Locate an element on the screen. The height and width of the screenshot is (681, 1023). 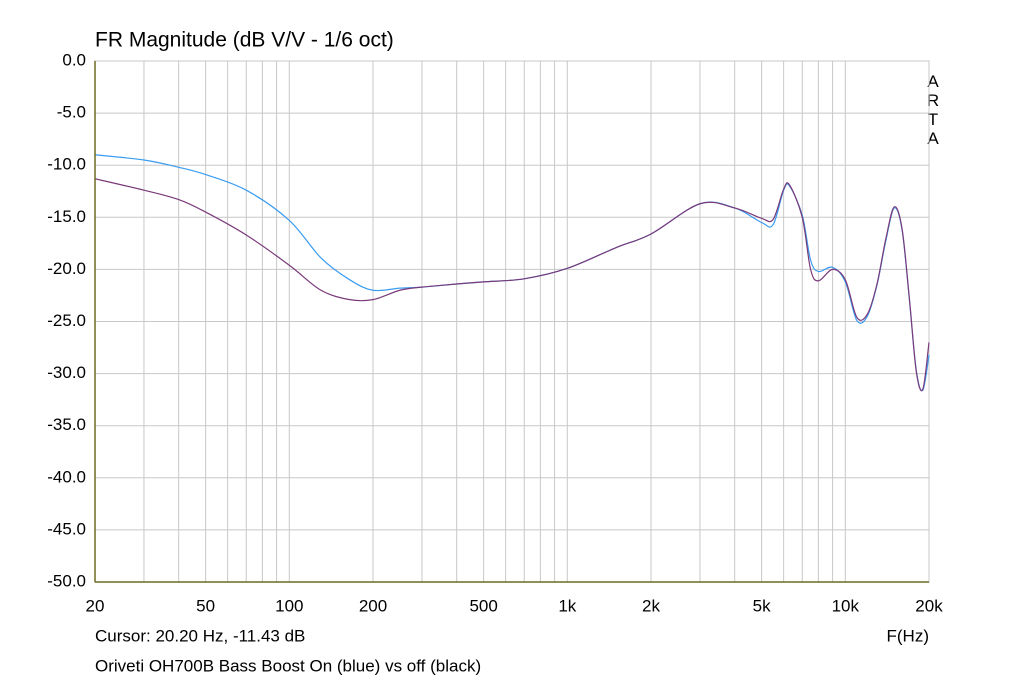
y-tick-label: -20.0 is located at coordinates (66, 268).